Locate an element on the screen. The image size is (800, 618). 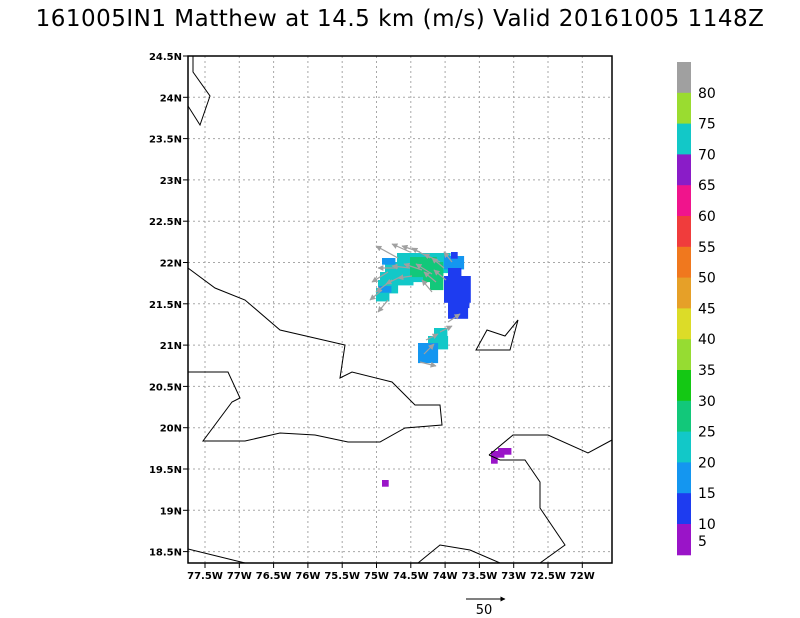
lat-tick-label: 21N is located at coordinates (171, 346).